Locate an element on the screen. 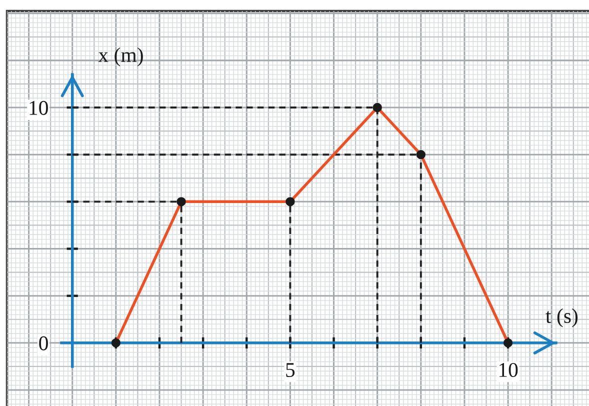  x-axis-title: t (s) is located at coordinates (562, 318).